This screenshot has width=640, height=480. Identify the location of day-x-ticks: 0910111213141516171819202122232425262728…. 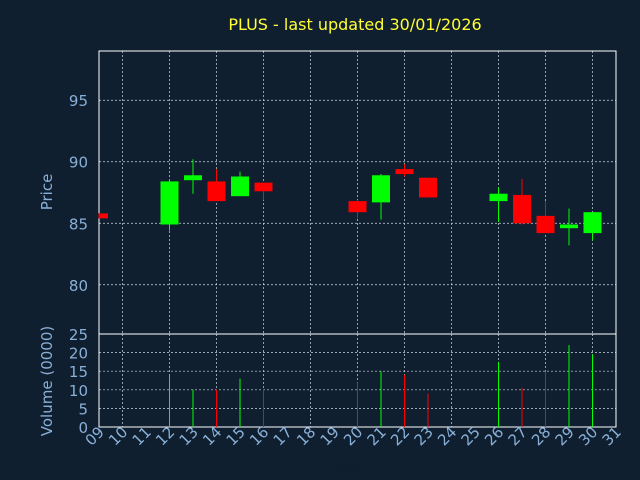
(353, 436).